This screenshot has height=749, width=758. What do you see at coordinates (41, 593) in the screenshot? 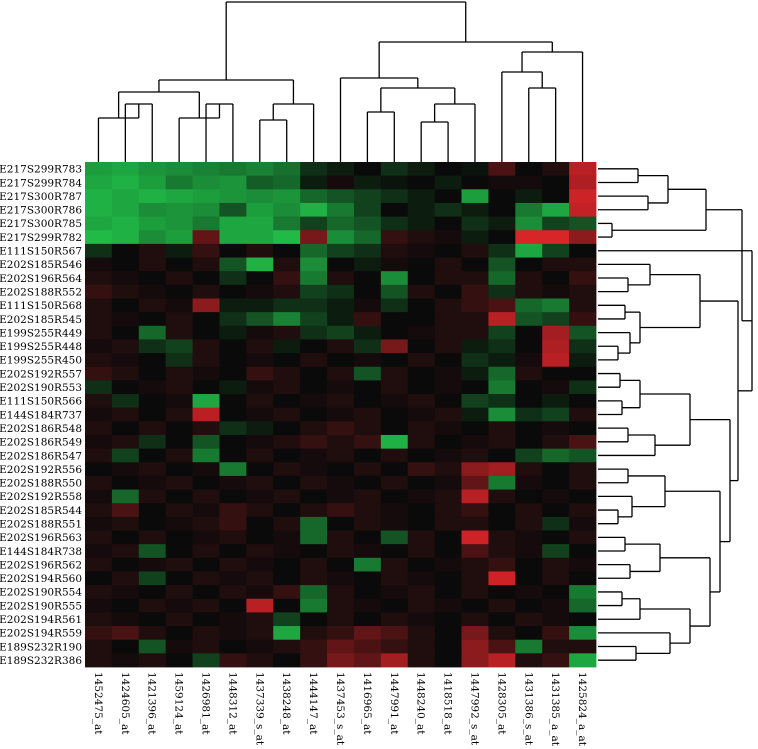
I see `row-label: E202S190R554` at bounding box center [41, 593].